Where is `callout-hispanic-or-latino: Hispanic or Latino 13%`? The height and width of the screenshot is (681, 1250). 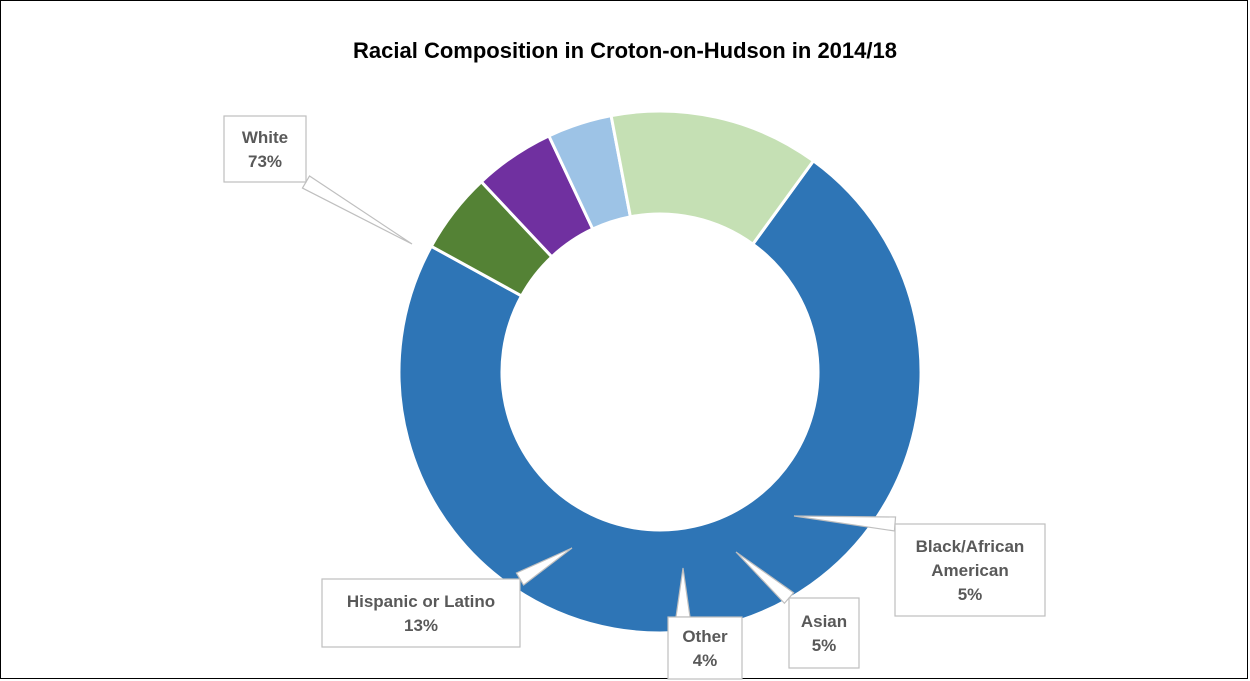 callout-hispanic-or-latino: Hispanic or Latino 13% is located at coordinates (421, 613).